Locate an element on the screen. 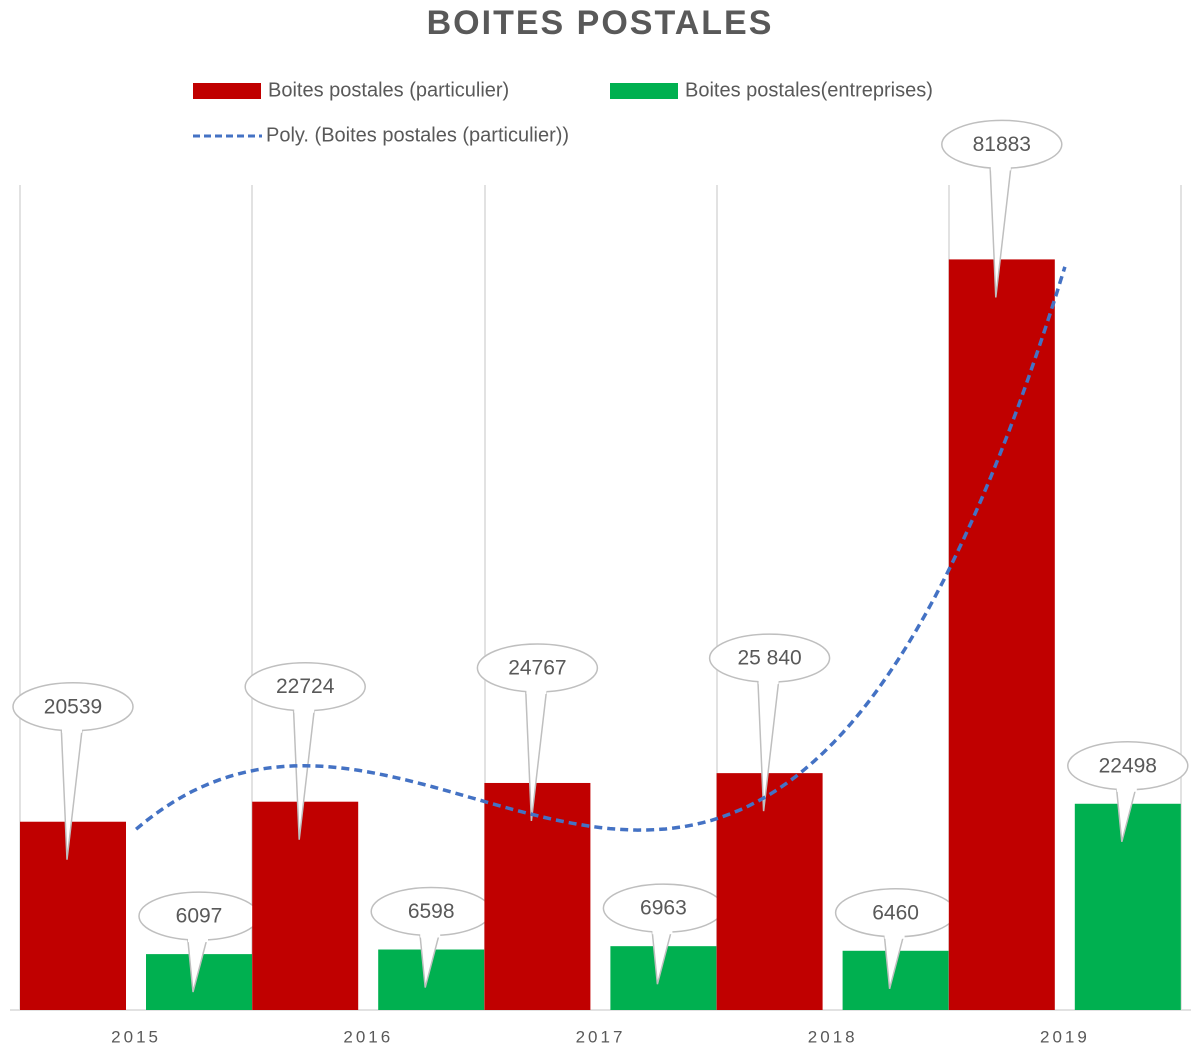 This screenshot has height=1048, width=1191. data-label: 24767 is located at coordinates (537, 668).